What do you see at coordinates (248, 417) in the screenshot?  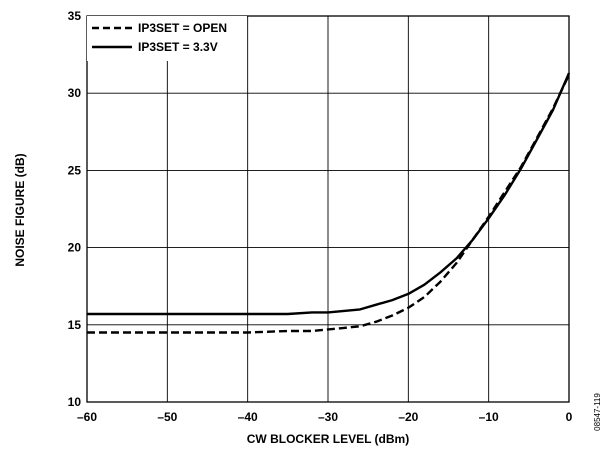 I see `x-tick-label: –40` at bounding box center [248, 417].